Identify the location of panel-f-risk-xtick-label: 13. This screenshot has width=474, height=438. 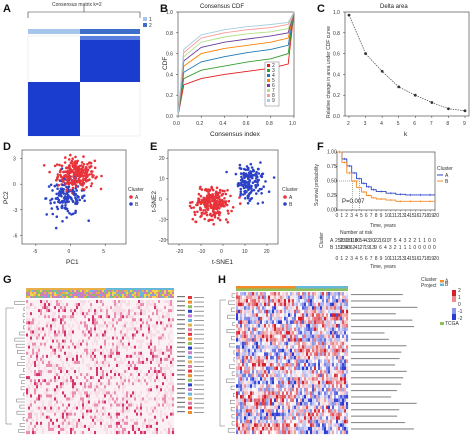
(402, 259).